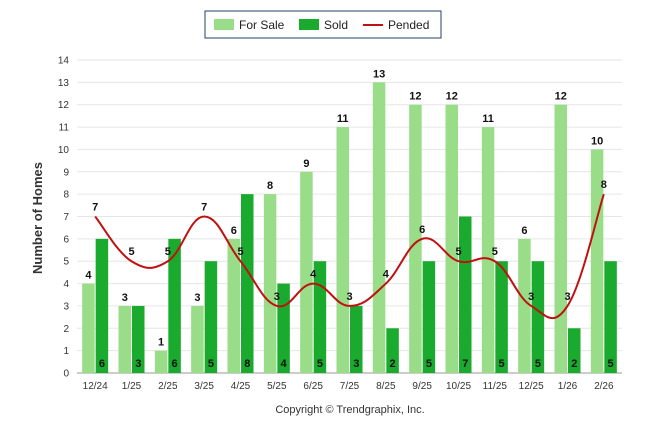  What do you see at coordinates (306, 164) in the screenshot?
I see `label-for-sale: 9` at bounding box center [306, 164].